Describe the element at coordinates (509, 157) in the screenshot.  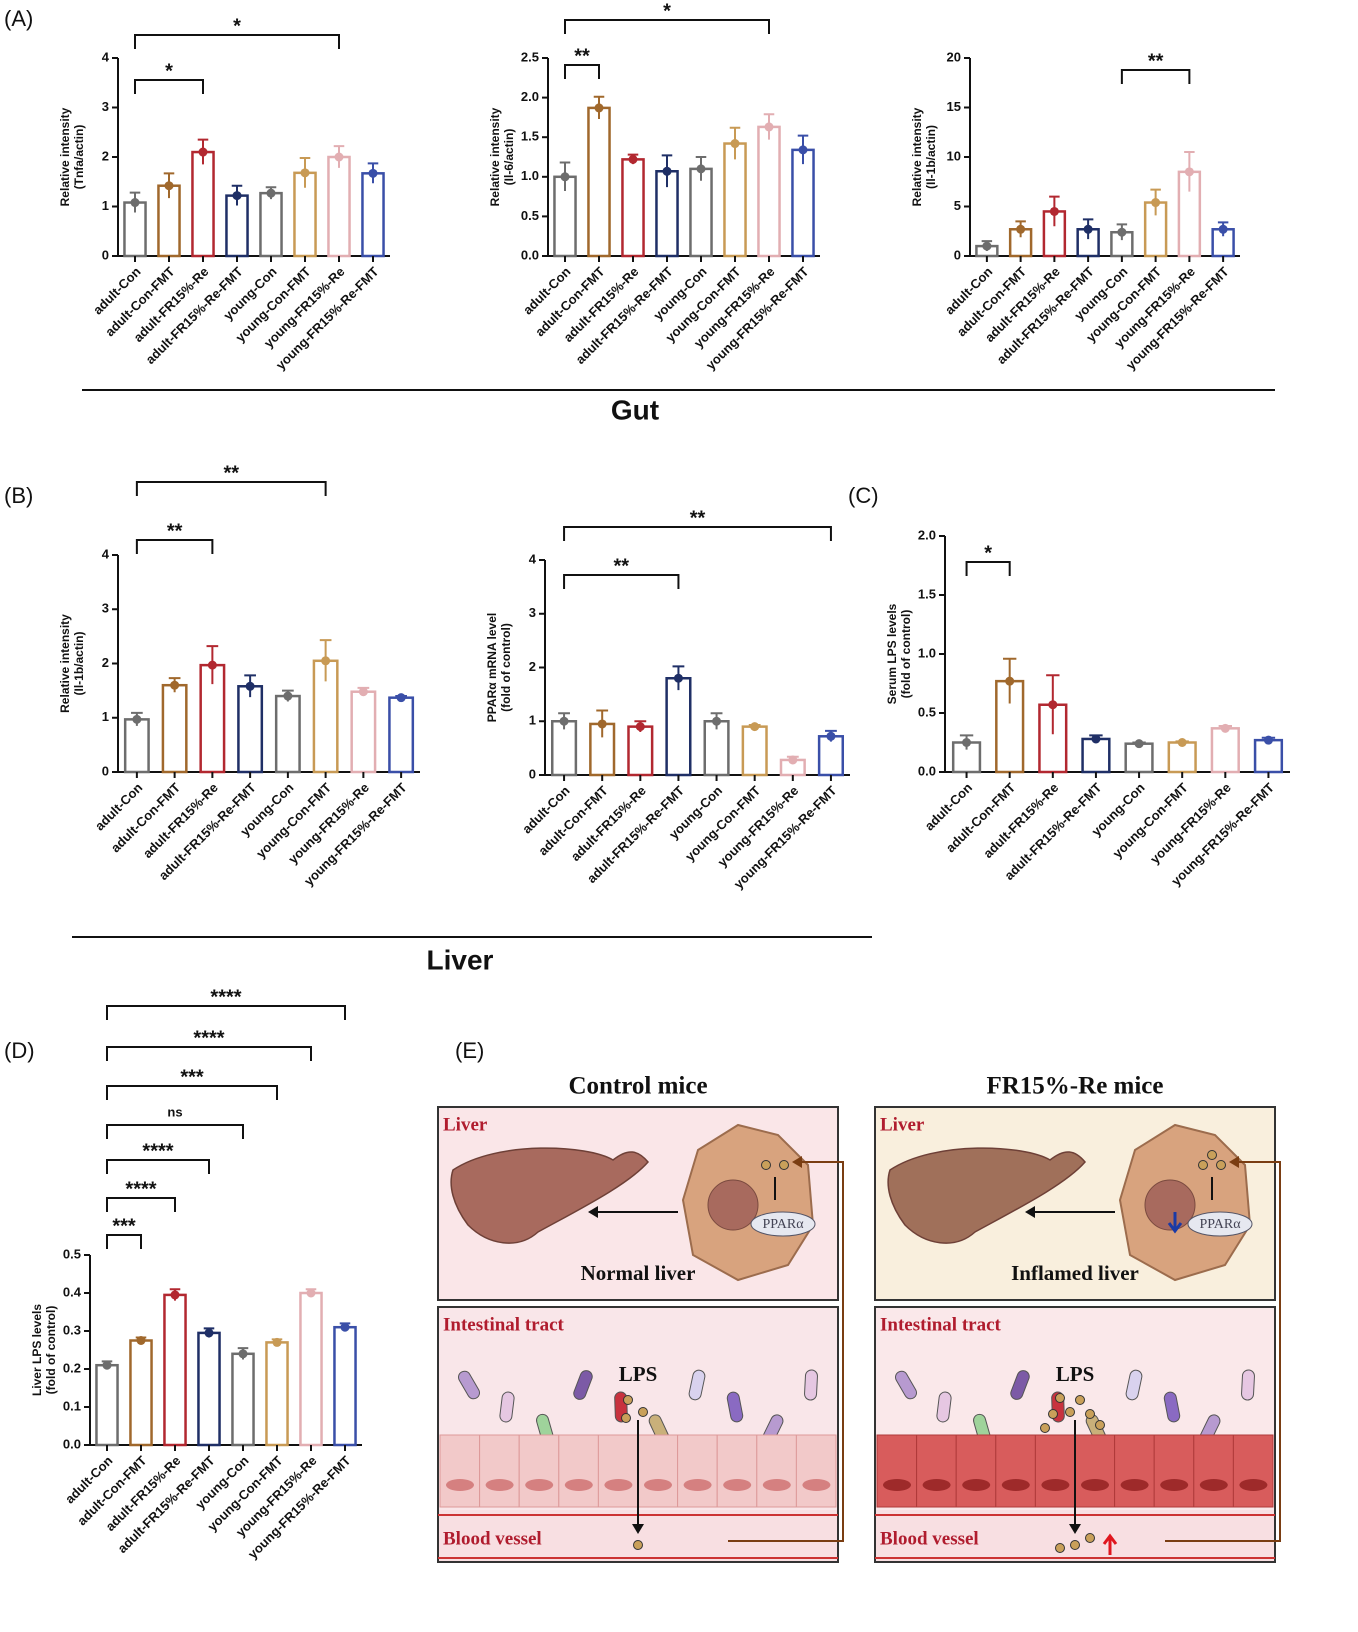
I see `y-axis-label: (Il-6/actin)` at that location.